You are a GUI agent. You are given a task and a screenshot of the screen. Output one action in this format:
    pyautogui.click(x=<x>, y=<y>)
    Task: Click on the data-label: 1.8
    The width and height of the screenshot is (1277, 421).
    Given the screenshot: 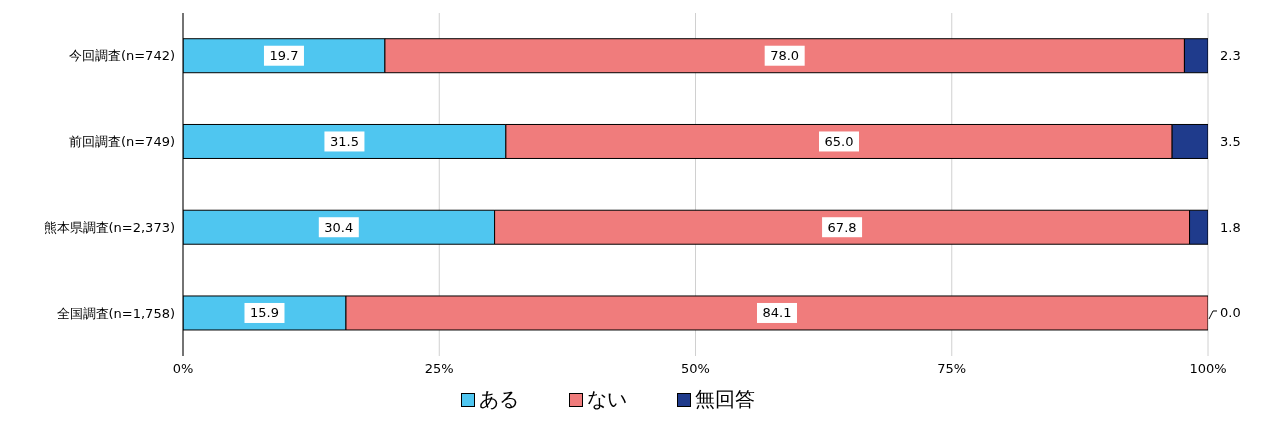 What is the action you would take?
    pyautogui.click(x=1230, y=227)
    